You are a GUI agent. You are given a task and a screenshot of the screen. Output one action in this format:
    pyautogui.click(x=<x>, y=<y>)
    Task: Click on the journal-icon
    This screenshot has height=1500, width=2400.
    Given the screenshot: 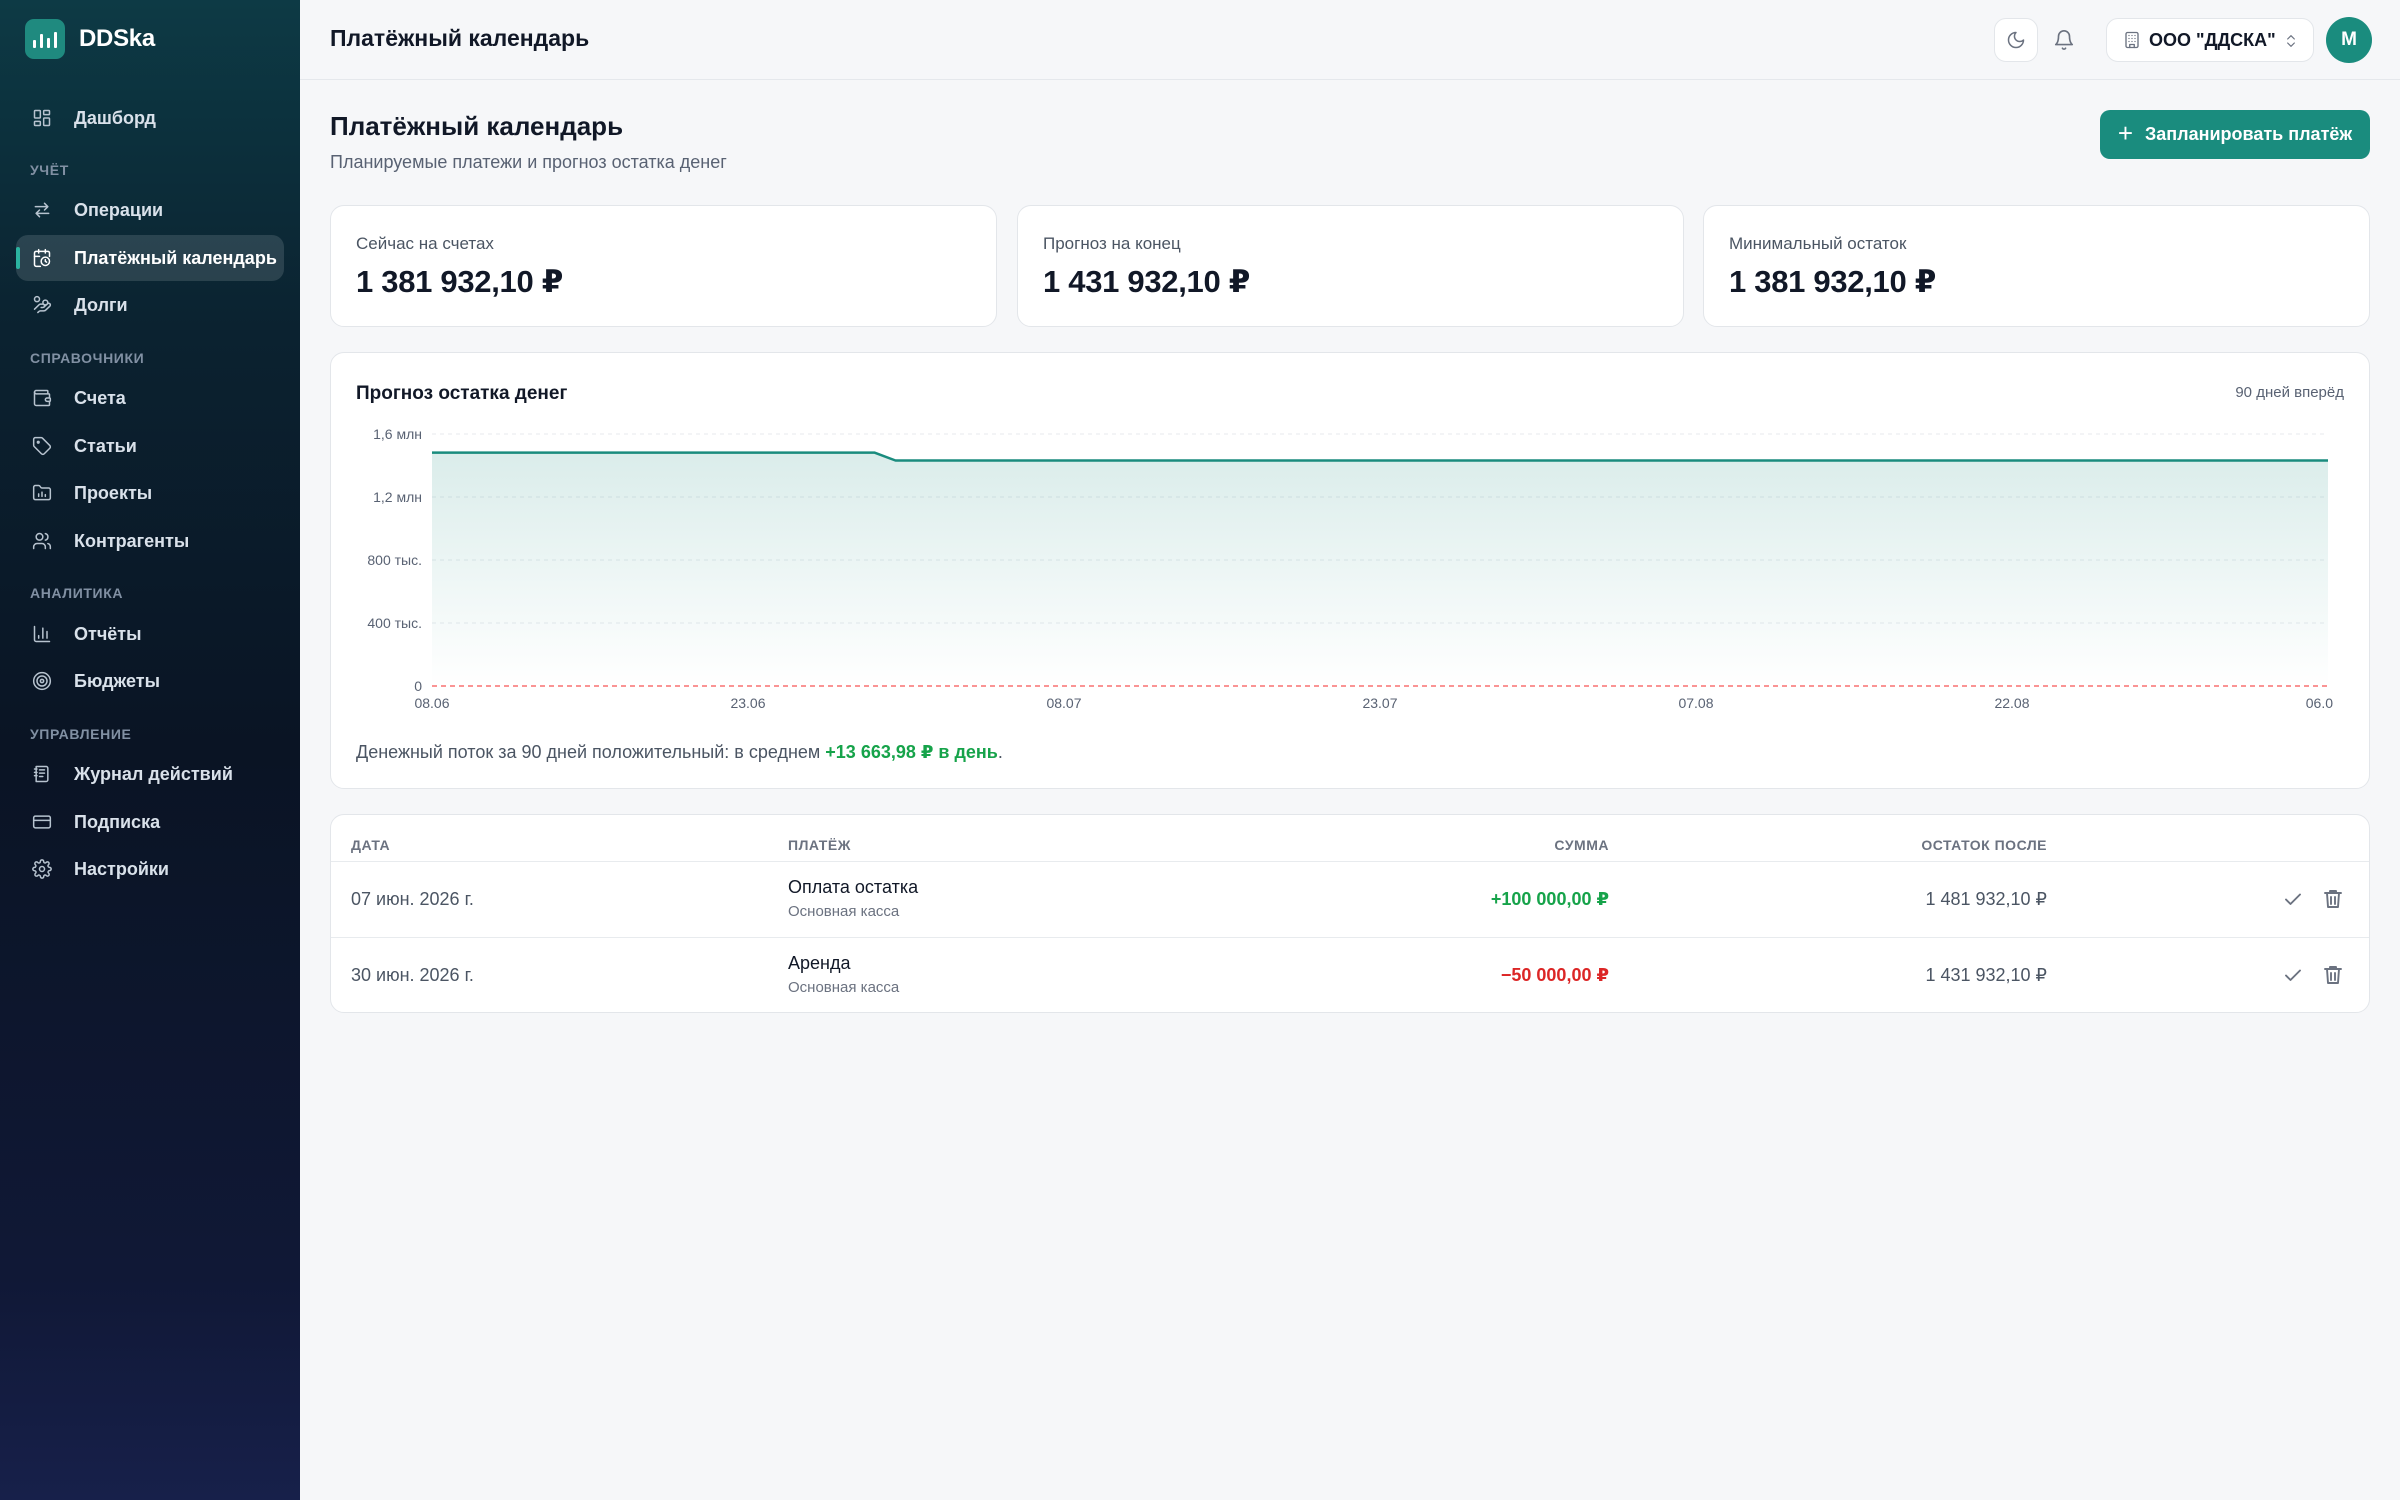 What is the action you would take?
    pyautogui.click(x=42, y=774)
    